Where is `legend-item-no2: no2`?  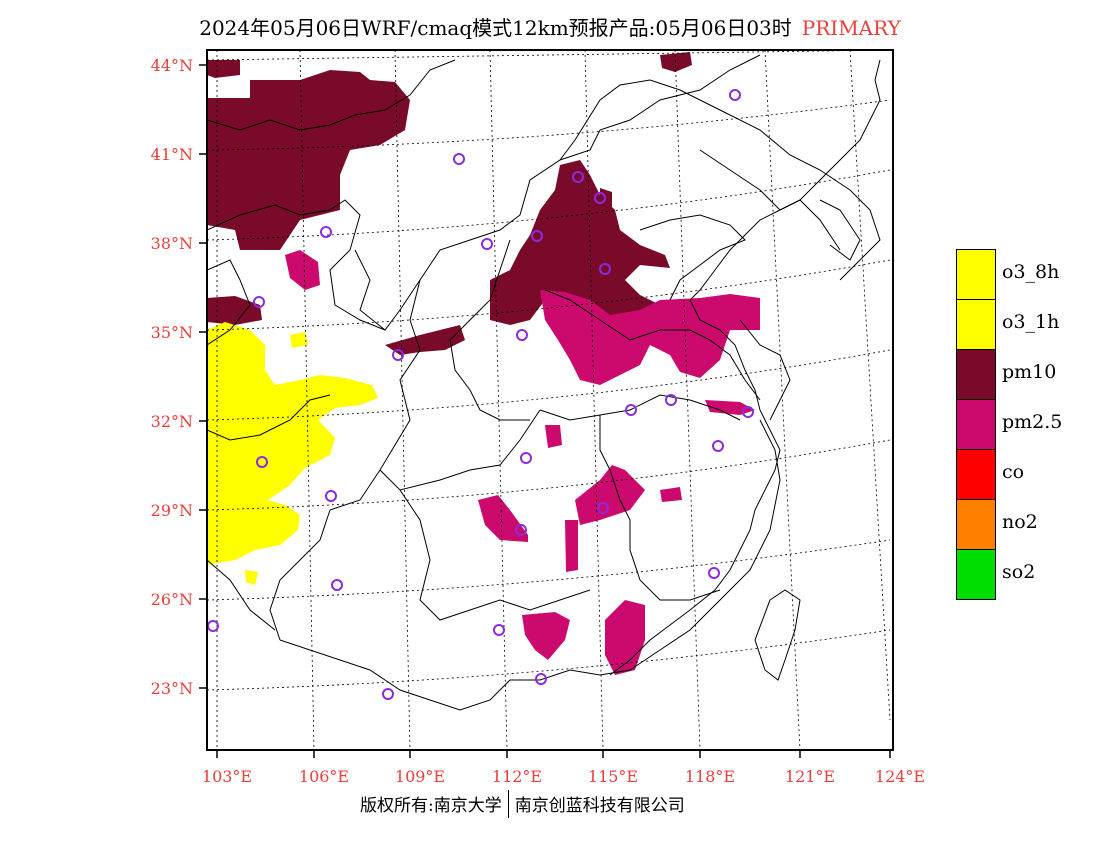 legend-item-no2: no2 is located at coordinates (1026, 524).